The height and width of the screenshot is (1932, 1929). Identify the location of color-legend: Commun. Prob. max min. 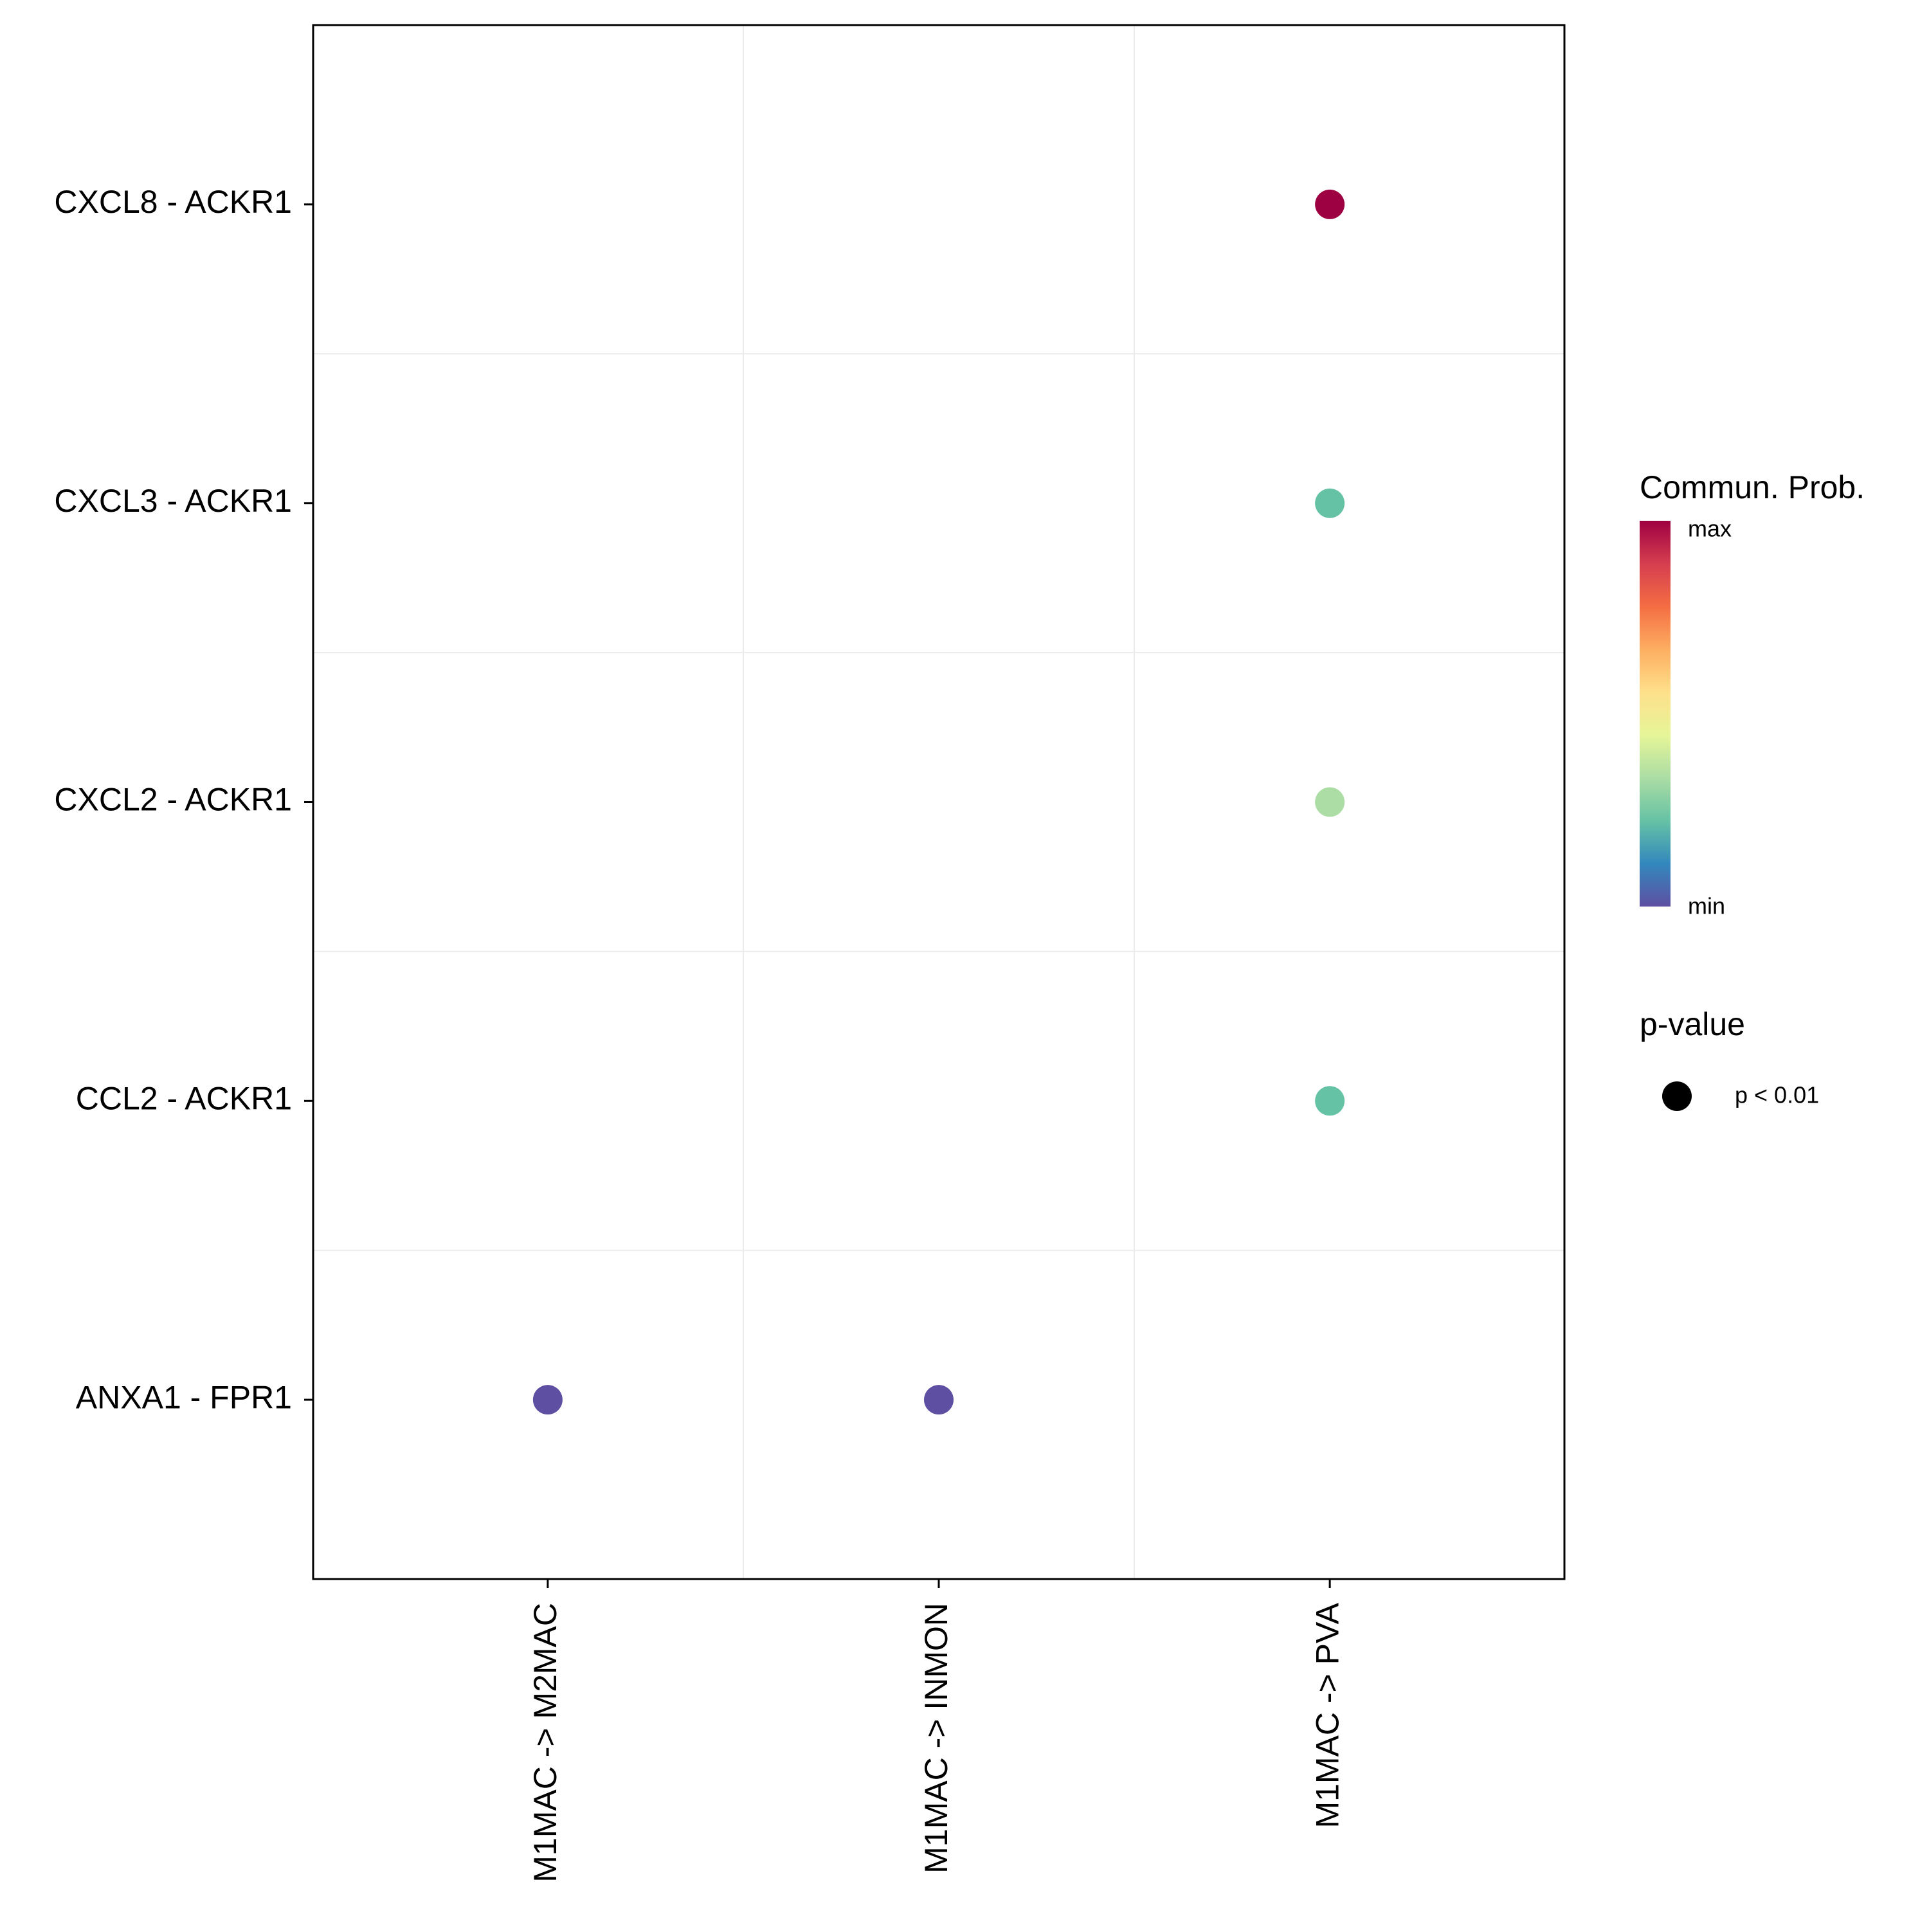
(1752, 694).